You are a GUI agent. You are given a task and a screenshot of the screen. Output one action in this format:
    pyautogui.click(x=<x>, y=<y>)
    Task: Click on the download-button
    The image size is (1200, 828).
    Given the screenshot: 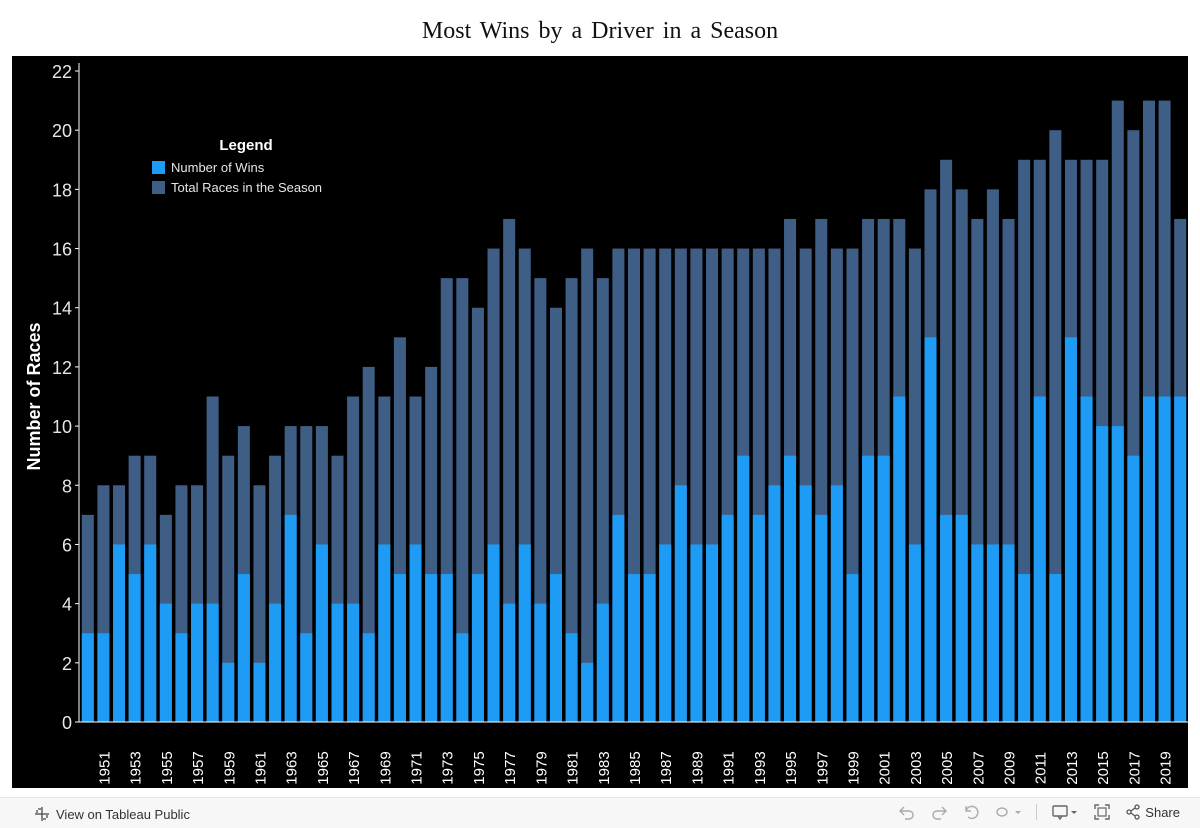 What is the action you would take?
    pyautogui.click(x=1065, y=812)
    